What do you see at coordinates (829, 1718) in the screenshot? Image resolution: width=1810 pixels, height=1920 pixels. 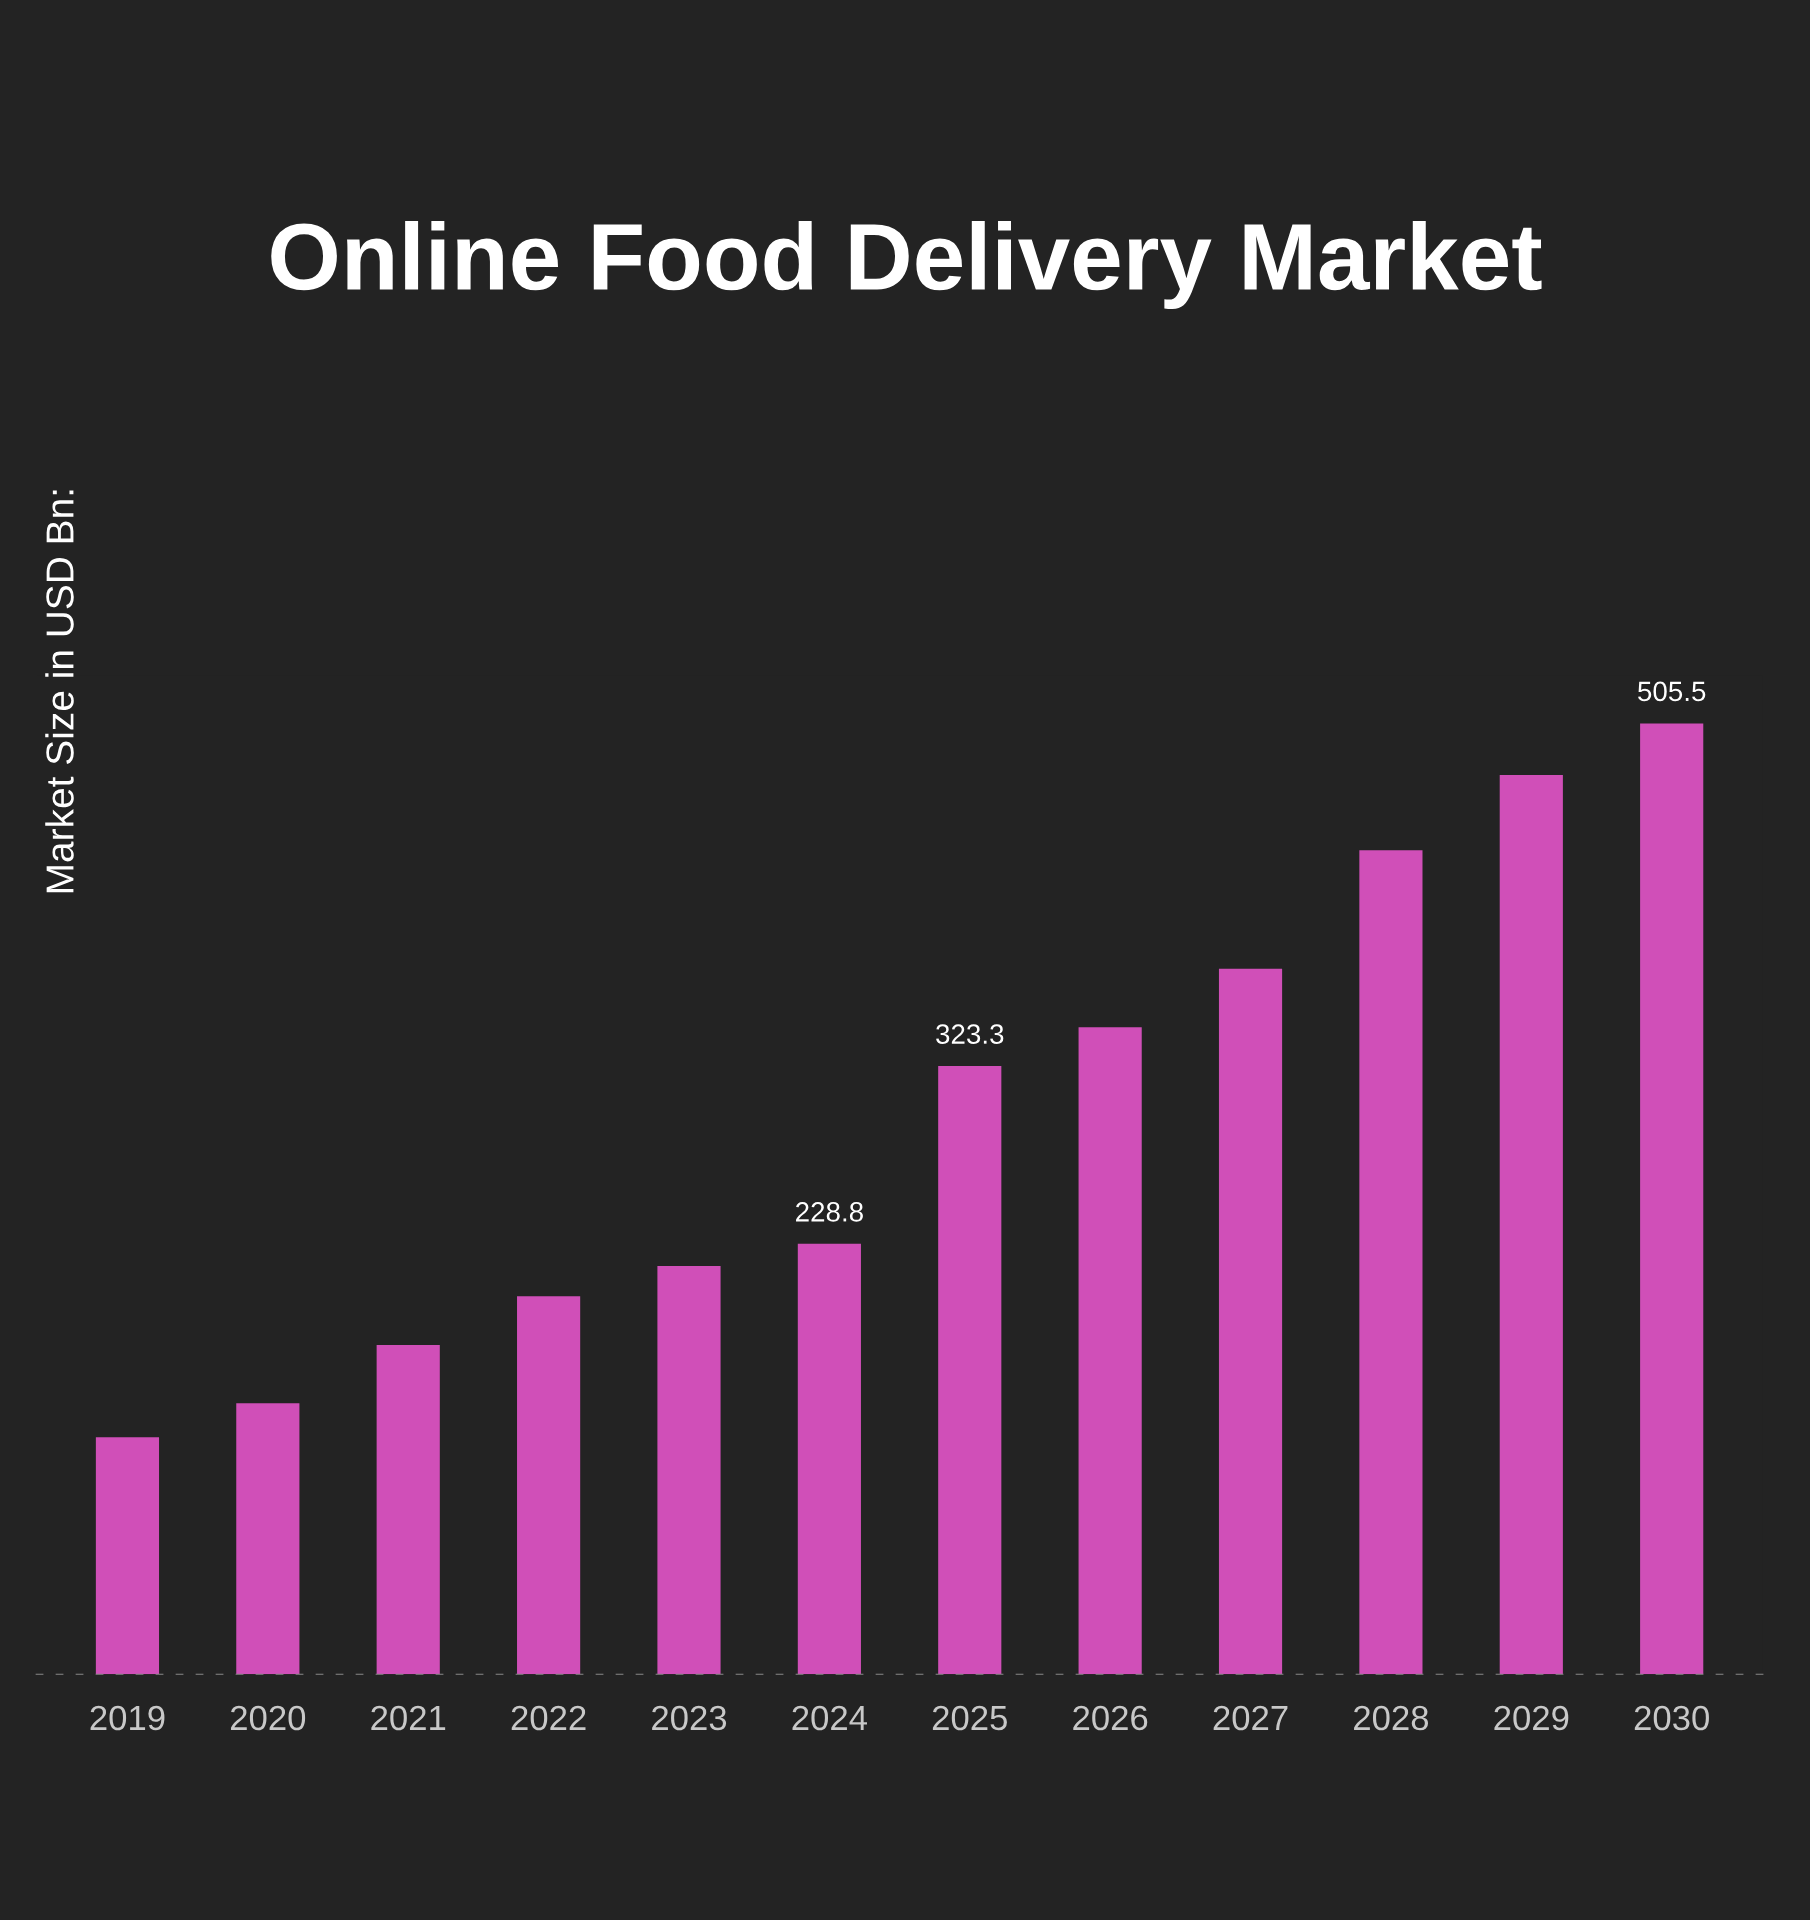 I see `x-tick-label: 2024` at bounding box center [829, 1718].